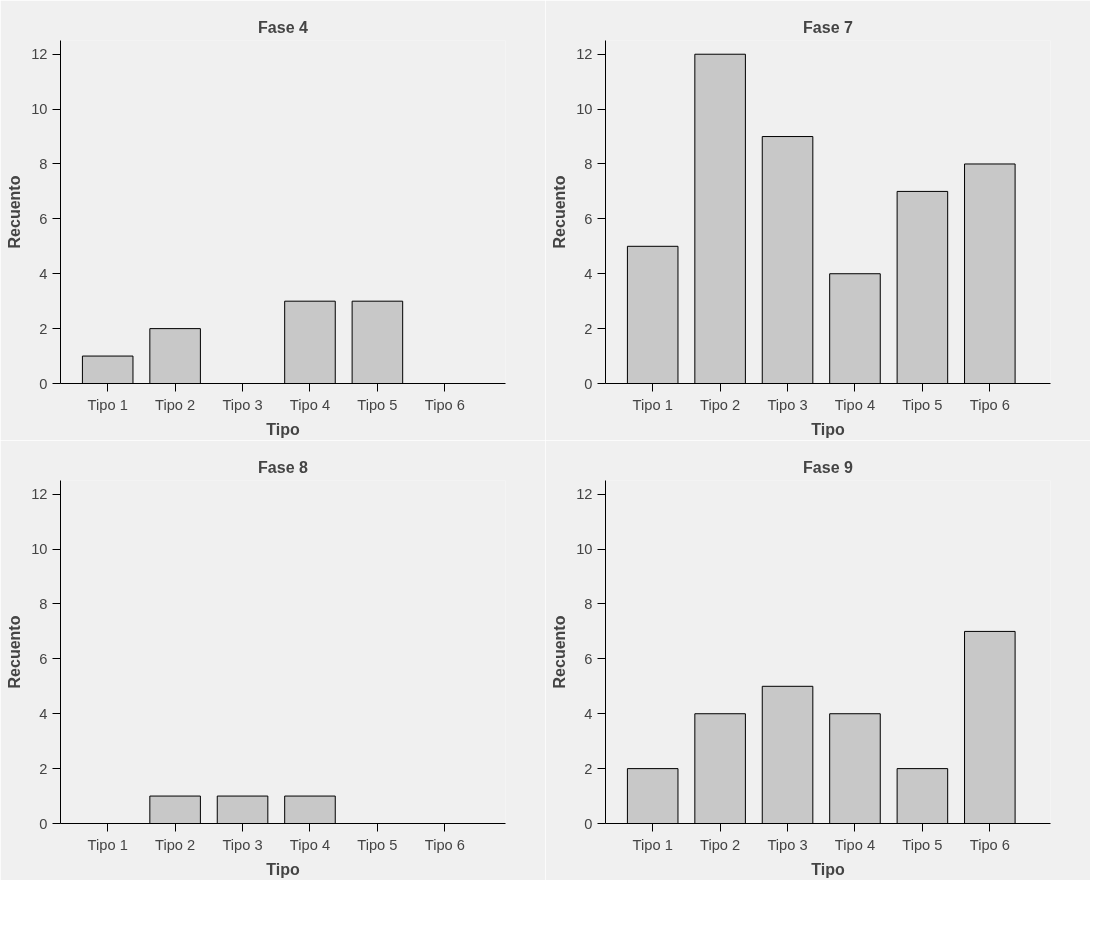 The width and height of the screenshot is (1115, 952). Describe the element at coordinates (828, 27) in the screenshot. I see `chart-title: Fase 7` at that location.